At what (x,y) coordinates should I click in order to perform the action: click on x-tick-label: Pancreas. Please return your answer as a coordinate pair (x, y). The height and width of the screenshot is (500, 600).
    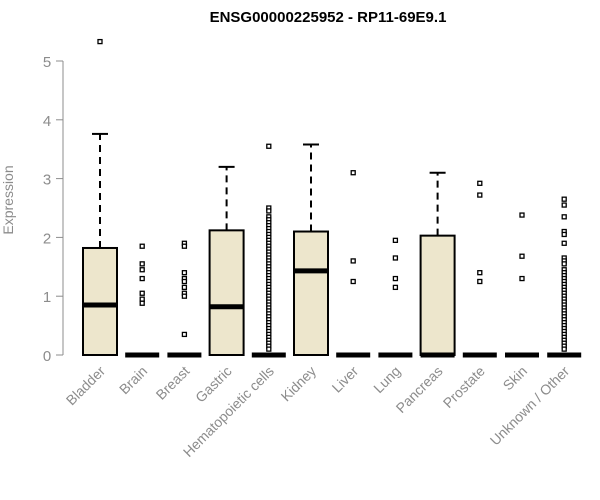
    Looking at the image, I should click on (419, 389).